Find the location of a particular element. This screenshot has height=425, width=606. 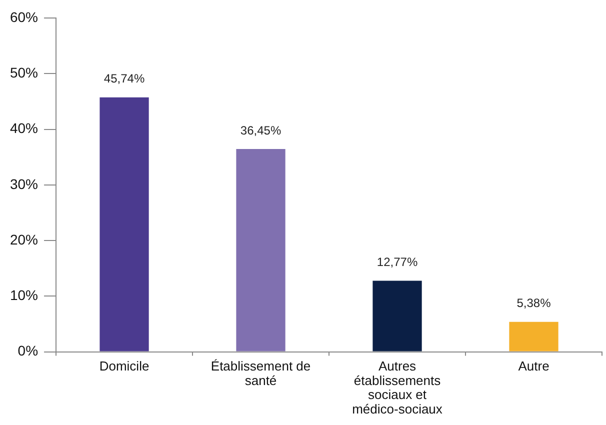

y-tick-label: 0% is located at coordinates (28, 350).